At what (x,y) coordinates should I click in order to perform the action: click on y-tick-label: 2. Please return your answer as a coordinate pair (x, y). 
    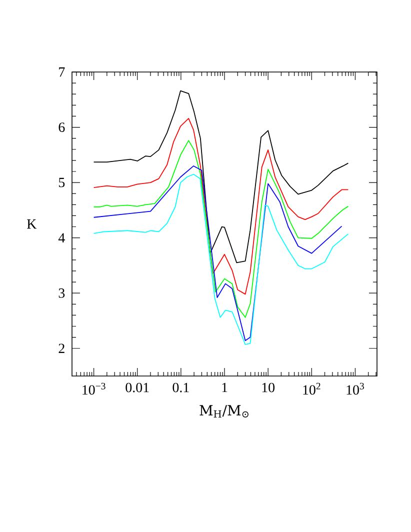
    Looking at the image, I should click on (61, 348).